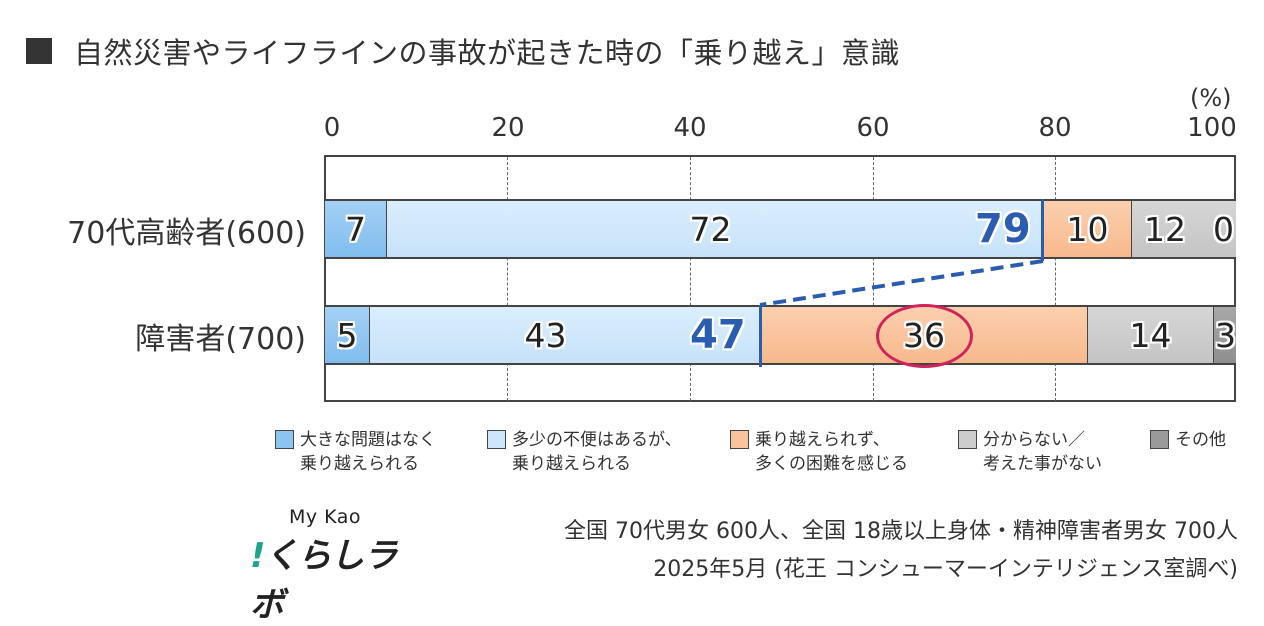 The height and width of the screenshot is (626, 1264). Describe the element at coordinates (1055, 128) in the screenshot. I see `x-tick-80: 80` at that location.